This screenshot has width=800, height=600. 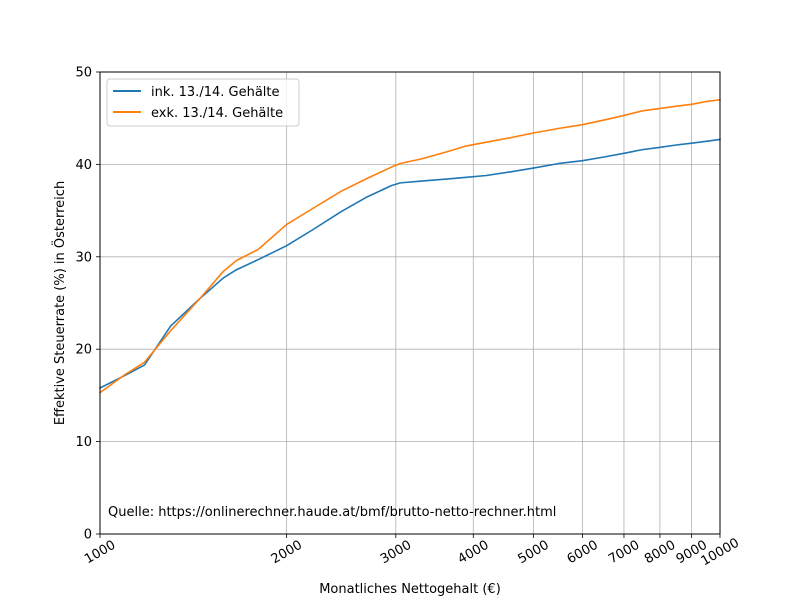 I want to click on y-tick-label: 20, so click(x=83, y=350).